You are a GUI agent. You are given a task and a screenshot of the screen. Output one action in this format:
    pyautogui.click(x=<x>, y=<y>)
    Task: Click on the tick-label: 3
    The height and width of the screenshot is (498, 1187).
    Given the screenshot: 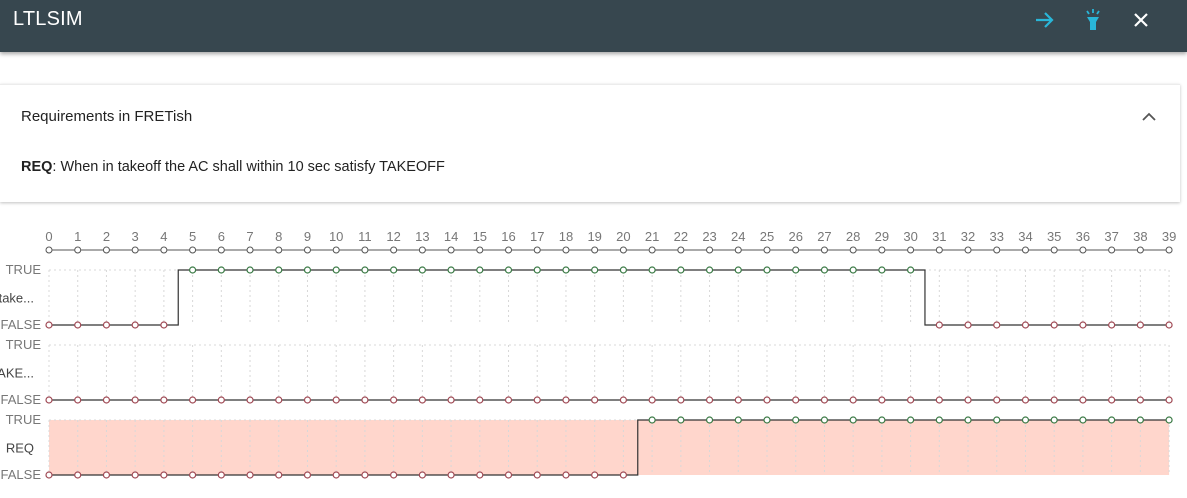 What is the action you would take?
    pyautogui.click(x=135, y=236)
    